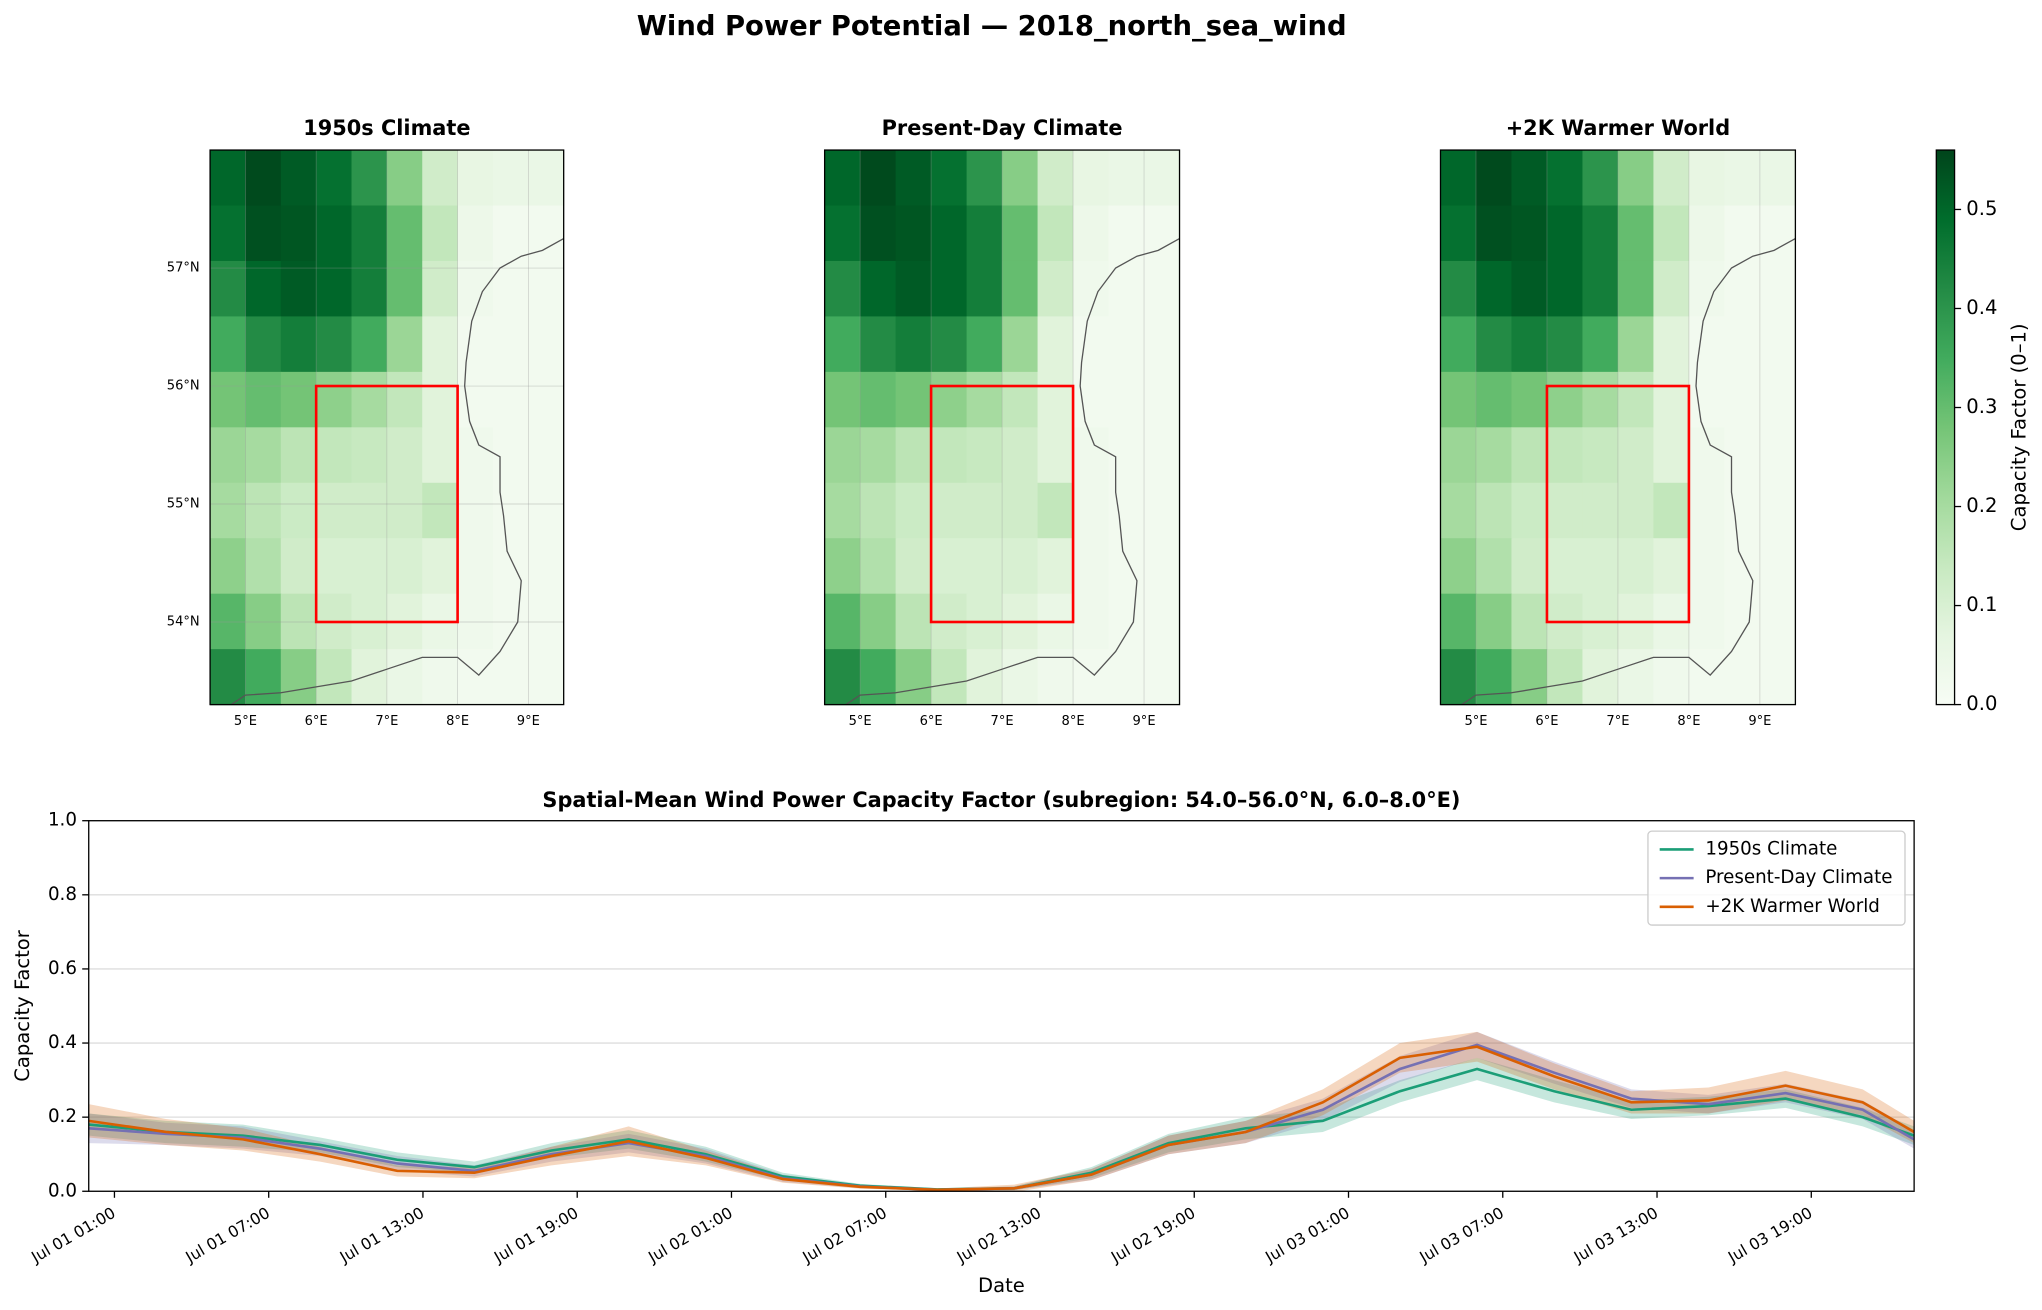 Image resolution: width=2042 pixels, height=1310 pixels. What do you see at coordinates (62, 1116) in the screenshot?
I see `y-tick-label: 0.2` at bounding box center [62, 1116].